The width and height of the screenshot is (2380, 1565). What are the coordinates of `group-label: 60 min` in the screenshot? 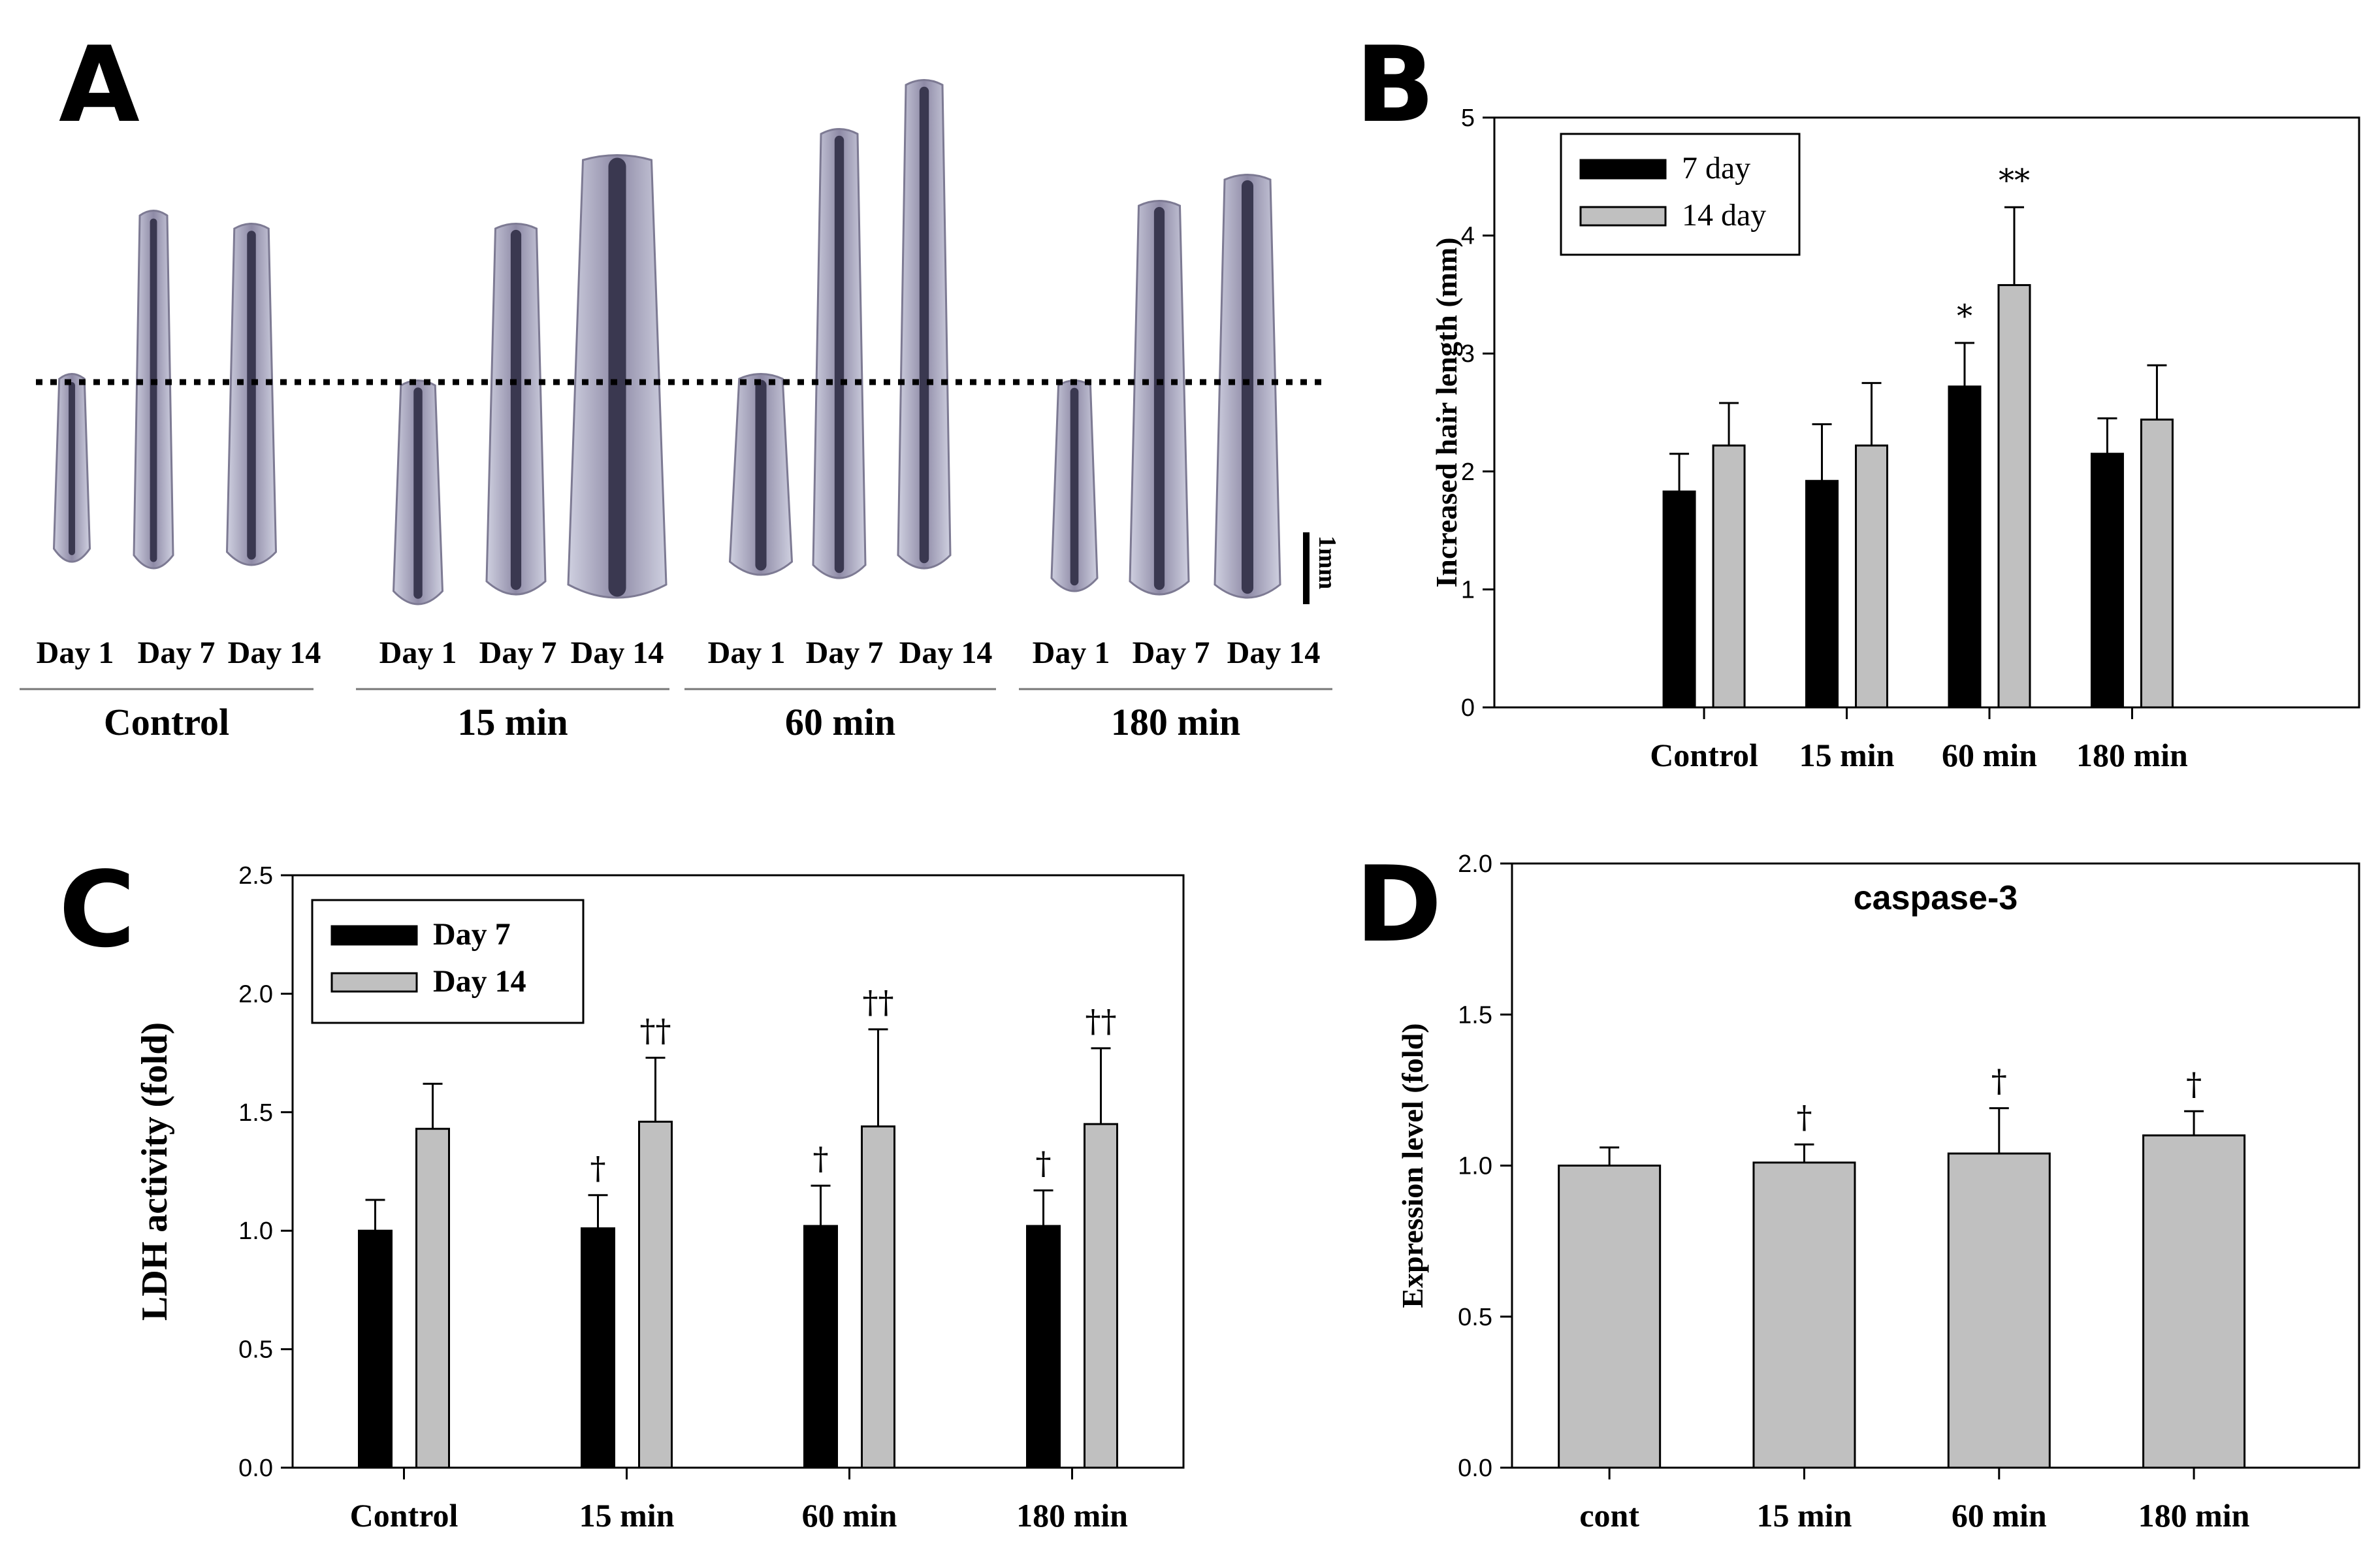 It's located at (840, 722).